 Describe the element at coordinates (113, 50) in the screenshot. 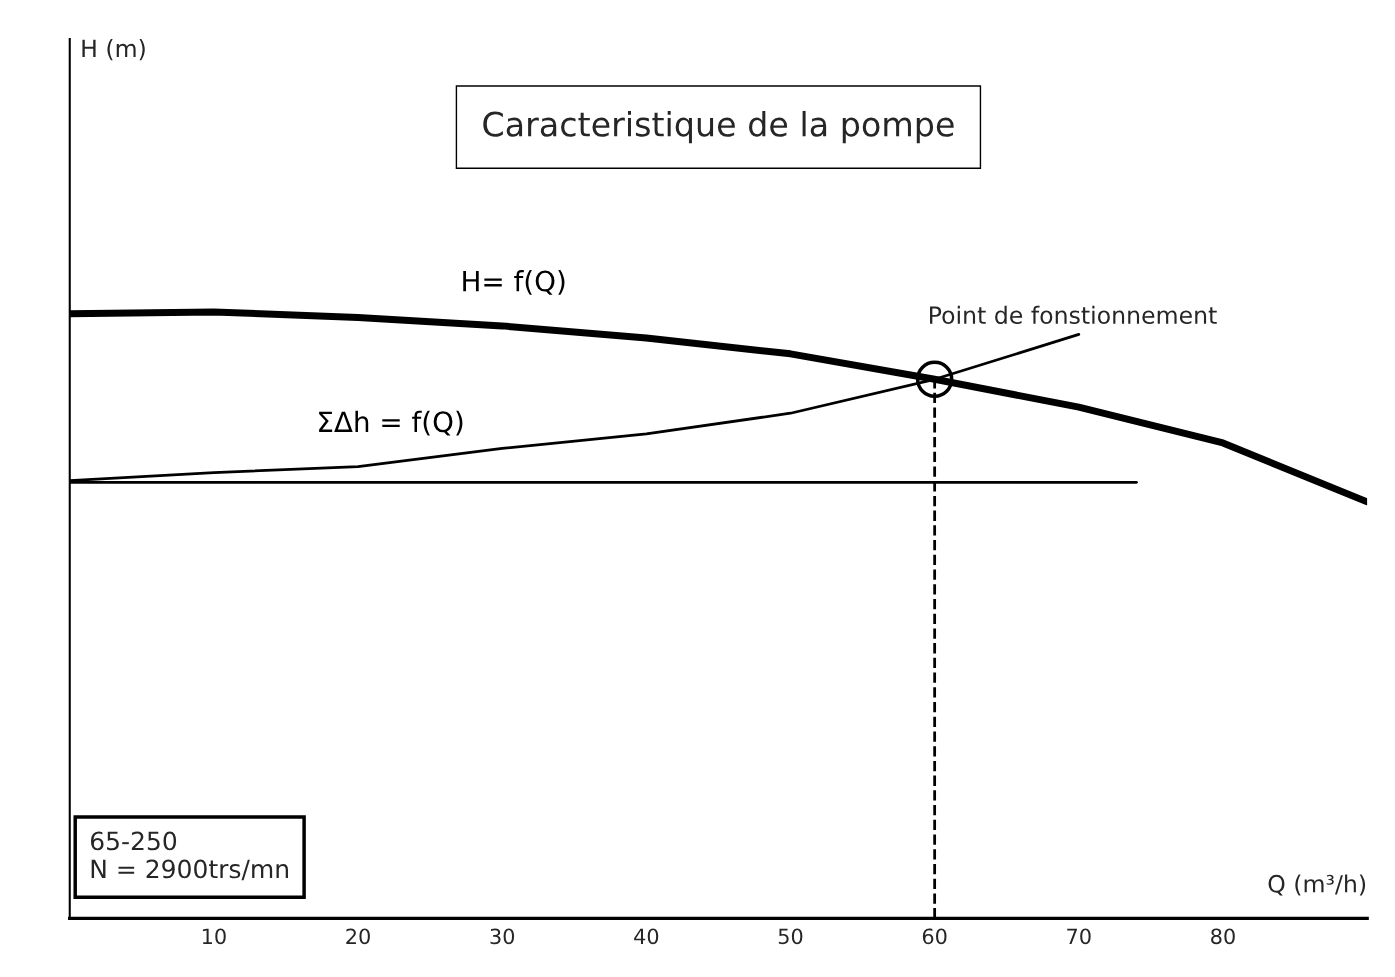

I see `text: H (m)` at that location.